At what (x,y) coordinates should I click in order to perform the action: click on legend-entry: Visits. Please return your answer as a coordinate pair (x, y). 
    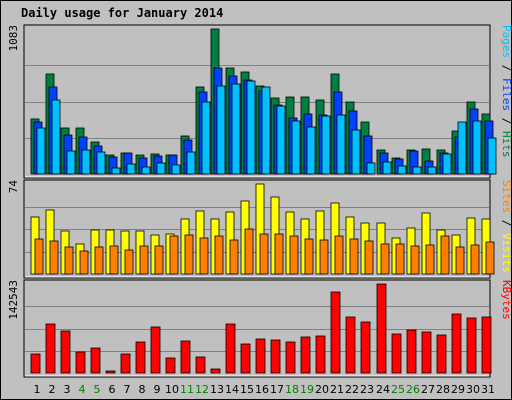
    Looking at the image, I should click on (506, 253).